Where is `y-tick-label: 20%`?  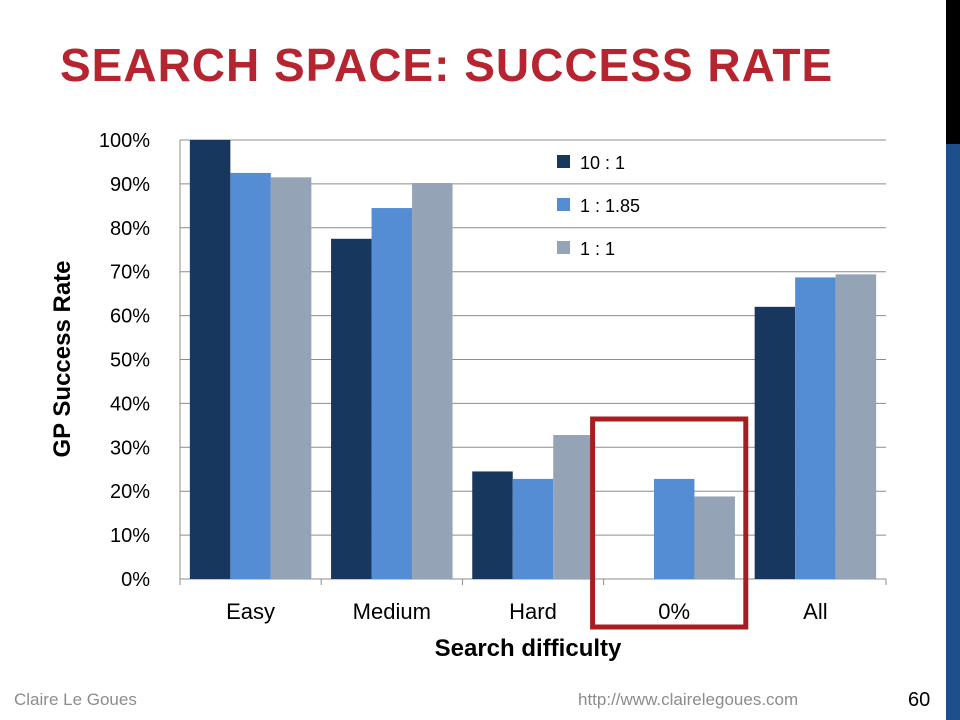
y-tick-label: 20% is located at coordinates (130, 492).